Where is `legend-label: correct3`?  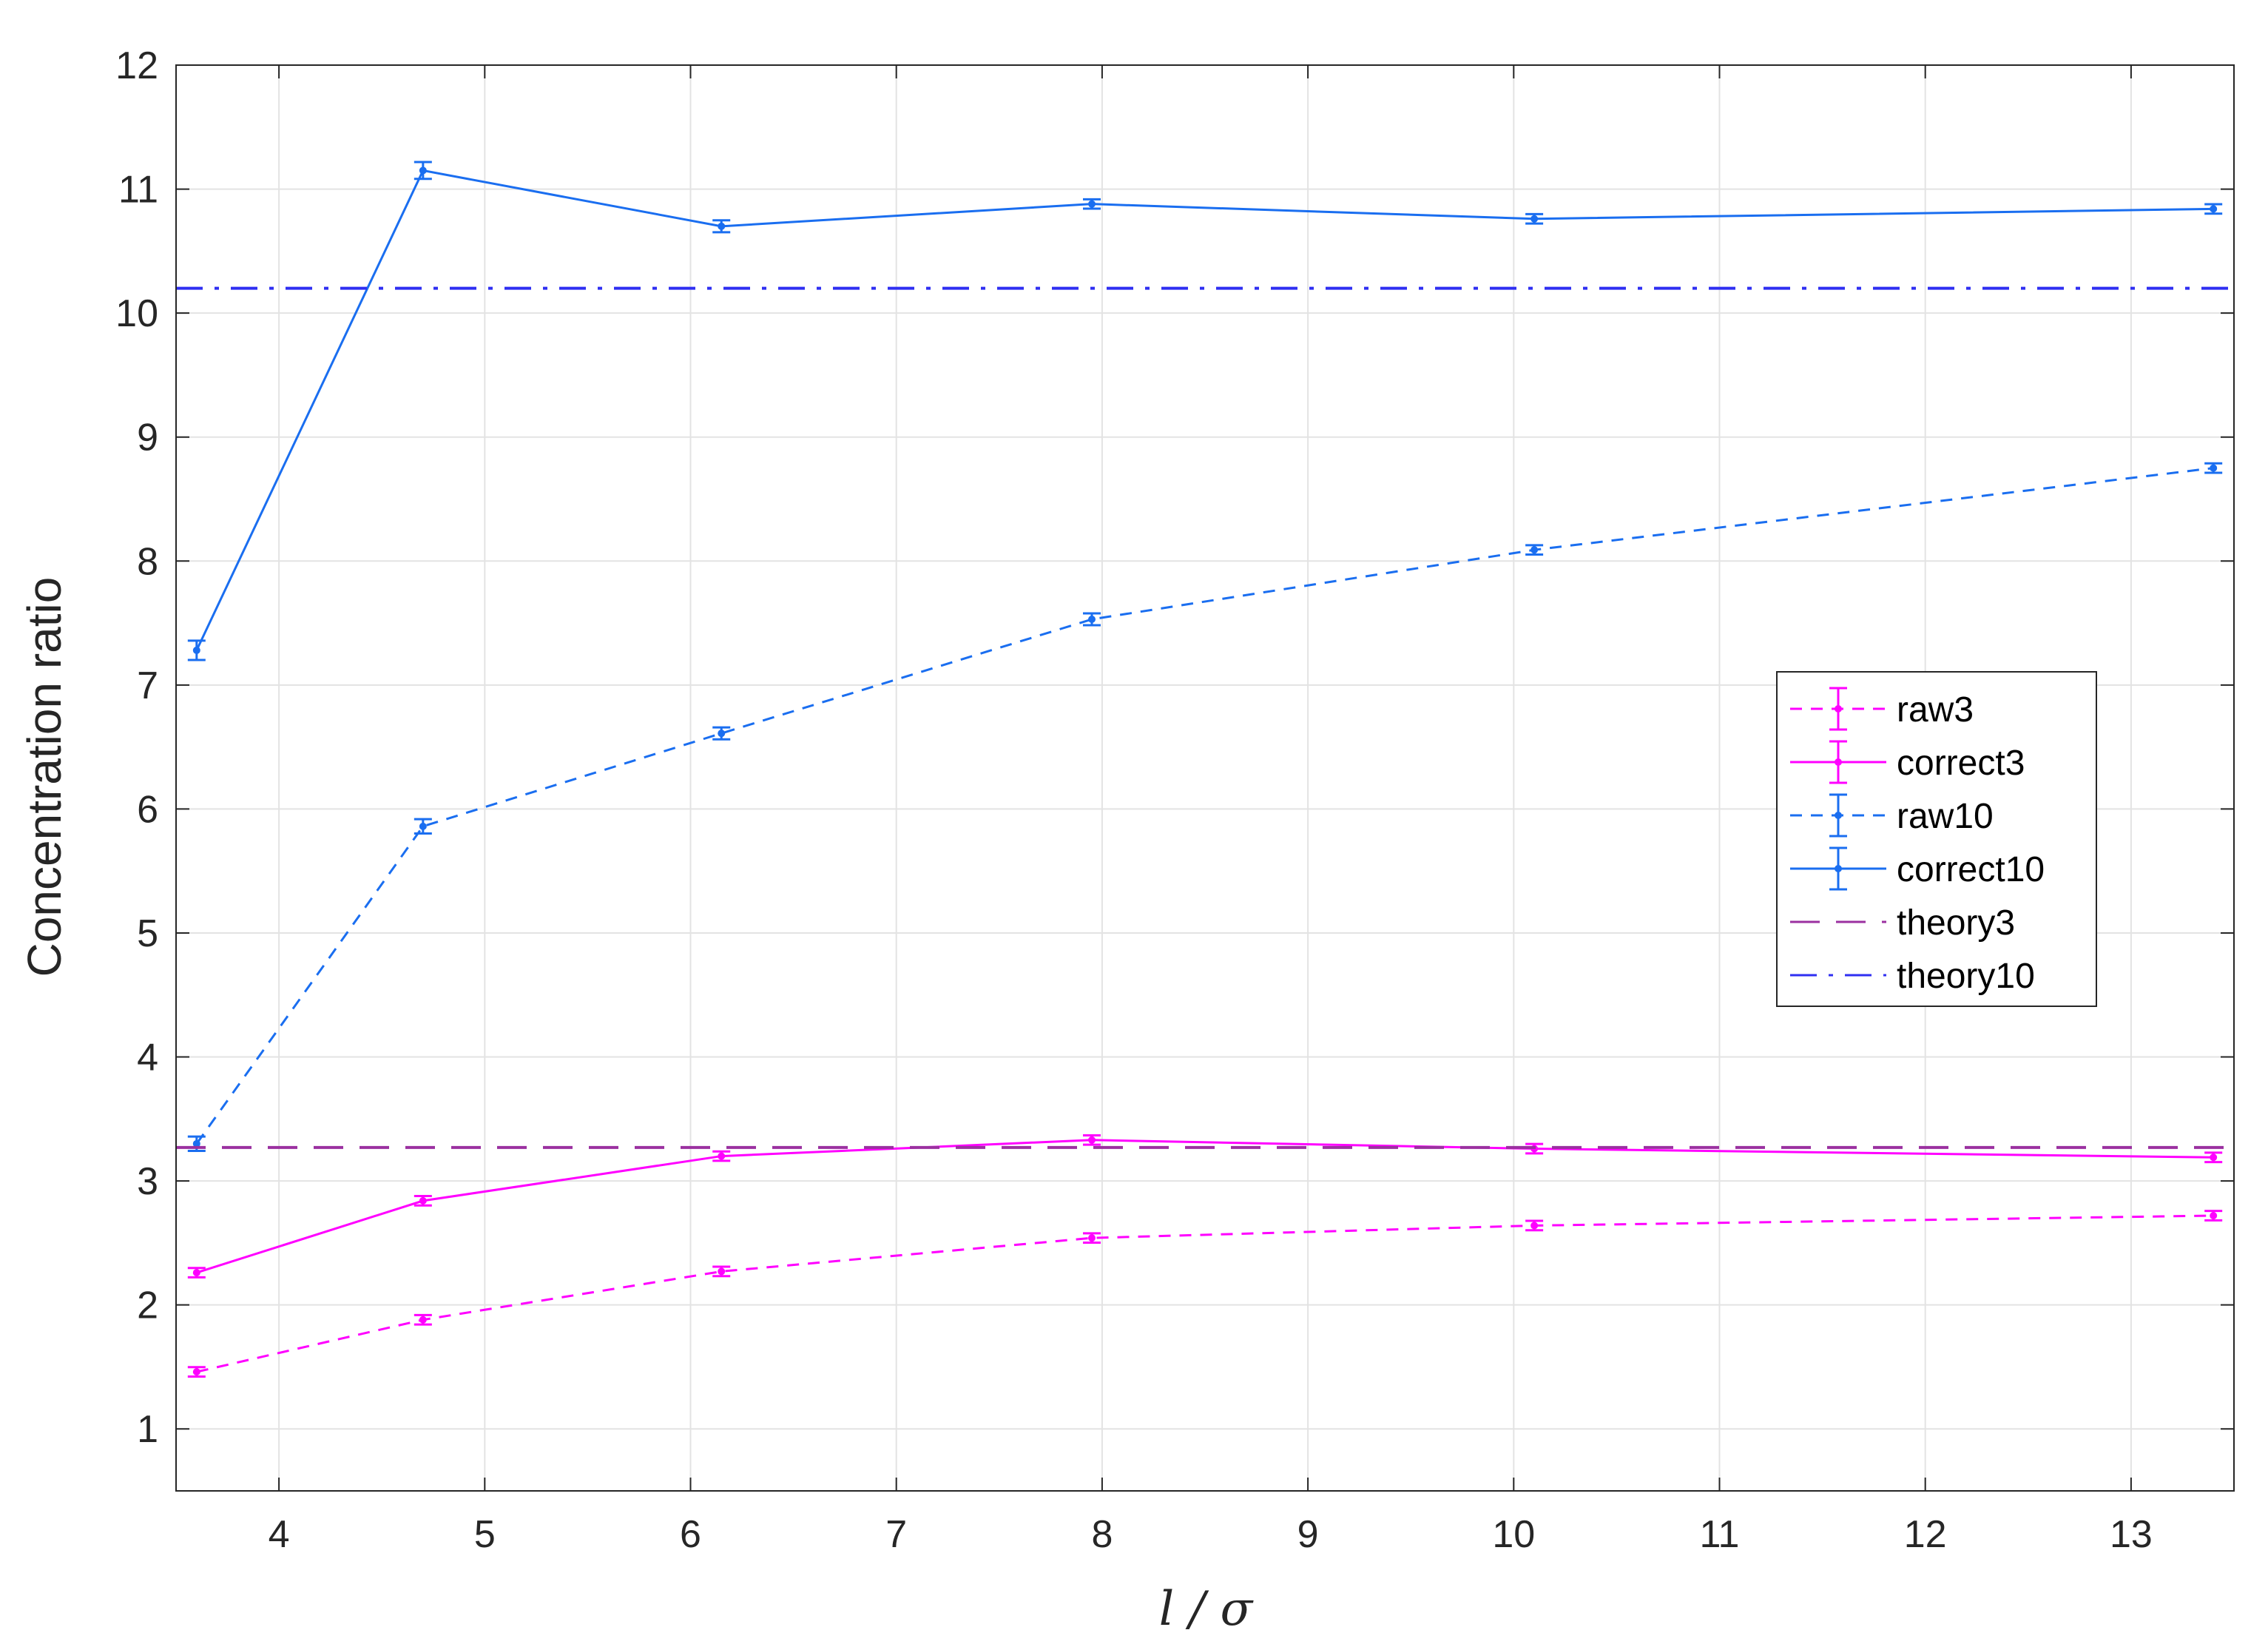
legend-label: correct3 is located at coordinates (1961, 763).